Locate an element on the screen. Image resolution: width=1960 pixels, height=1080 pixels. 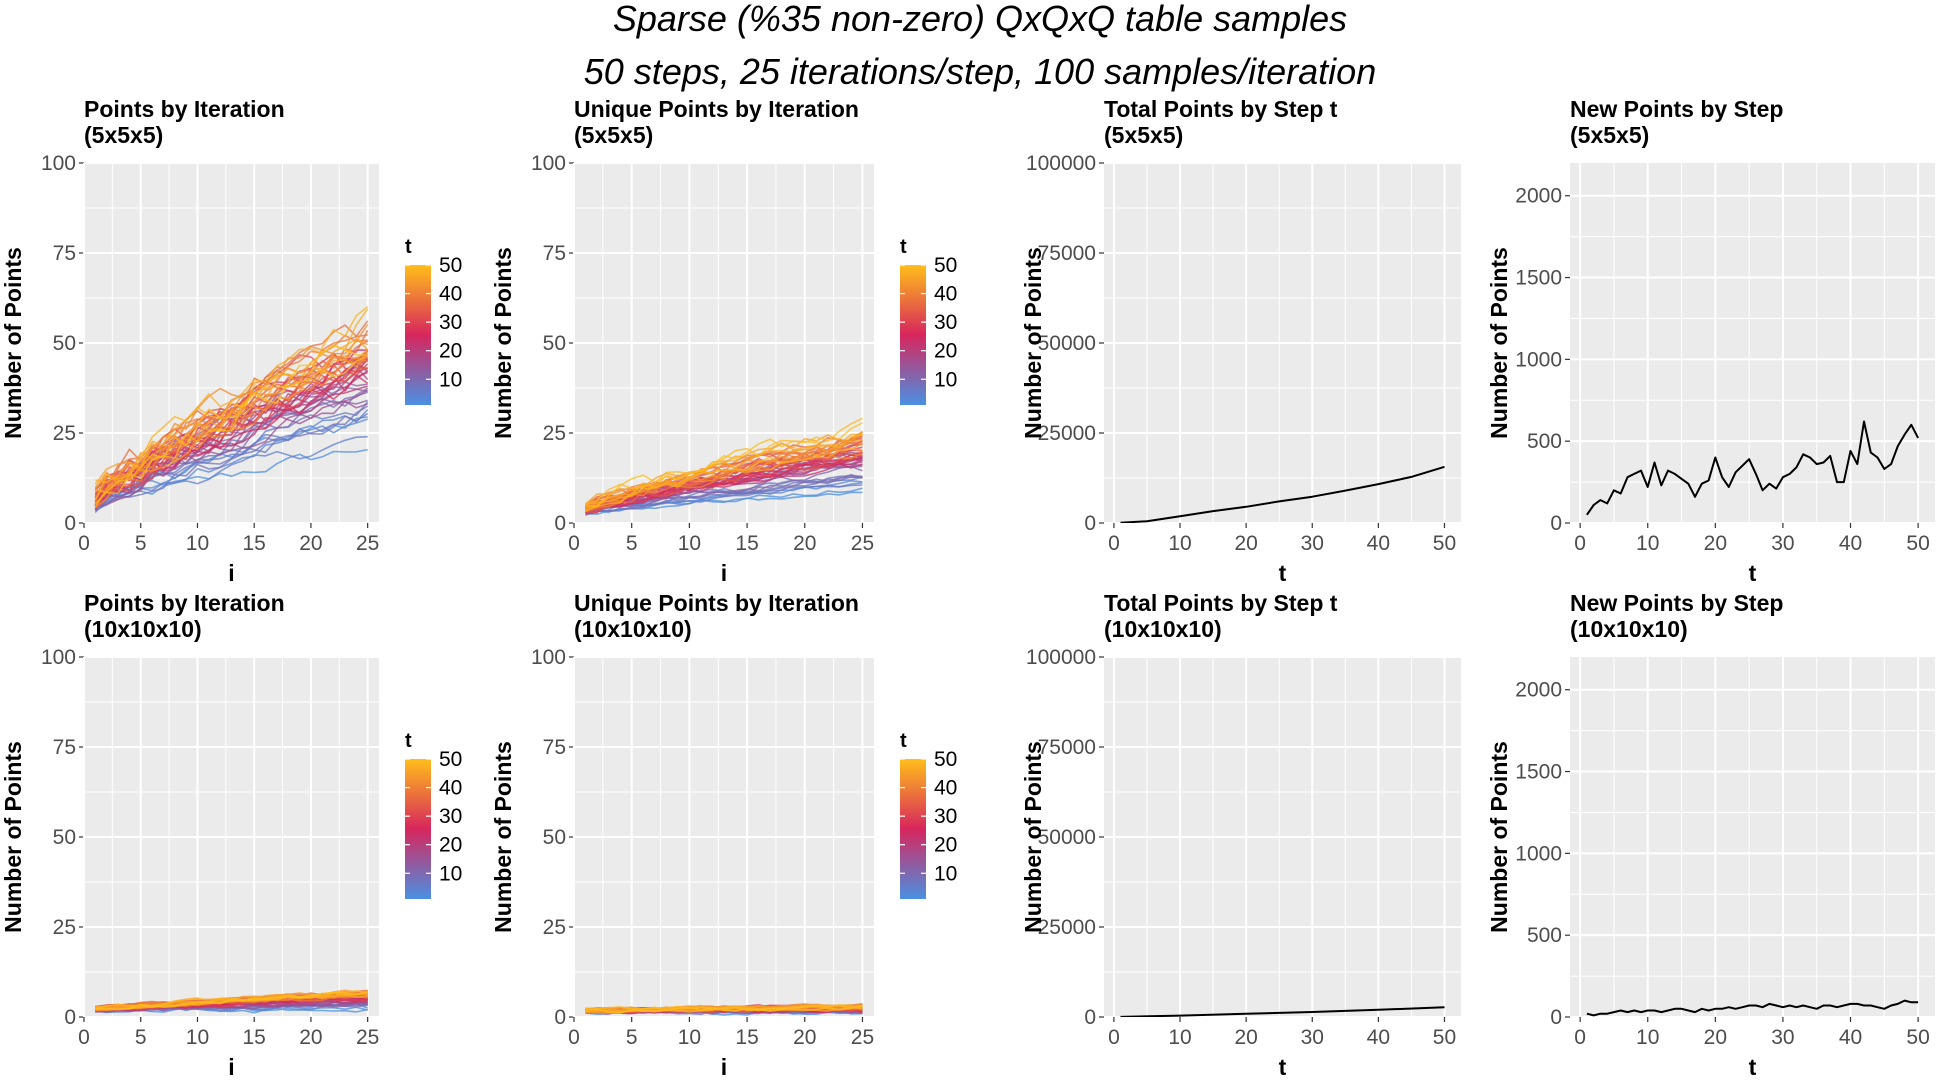
series-line-t16 is located at coordinates (231, 447).